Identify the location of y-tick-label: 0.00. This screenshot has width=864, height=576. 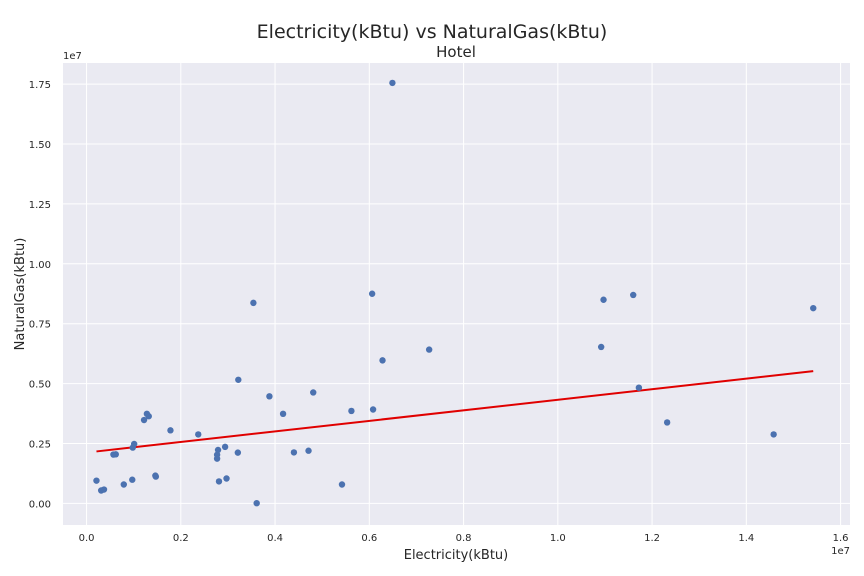
(40, 504).